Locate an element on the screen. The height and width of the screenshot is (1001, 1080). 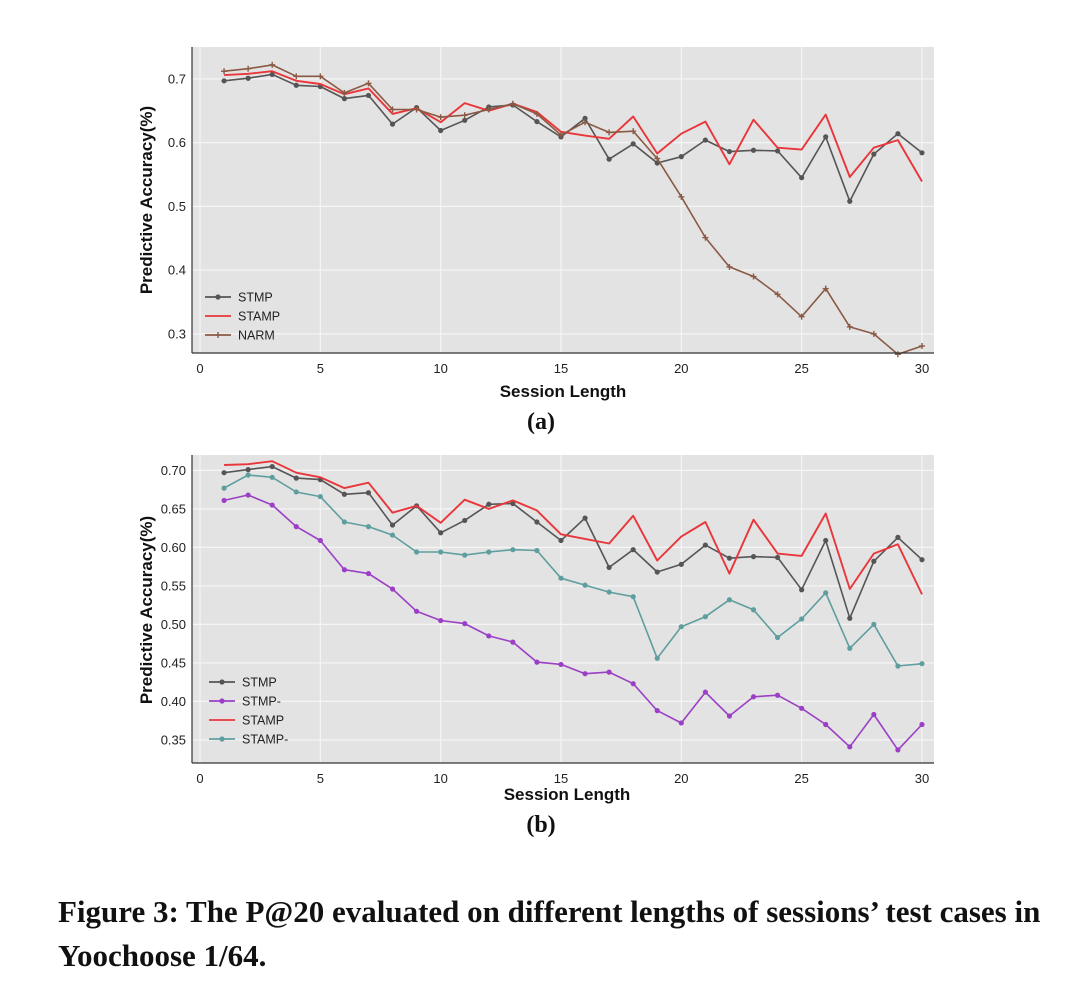
legend-item-narm: NARM is located at coordinates (240, 336).